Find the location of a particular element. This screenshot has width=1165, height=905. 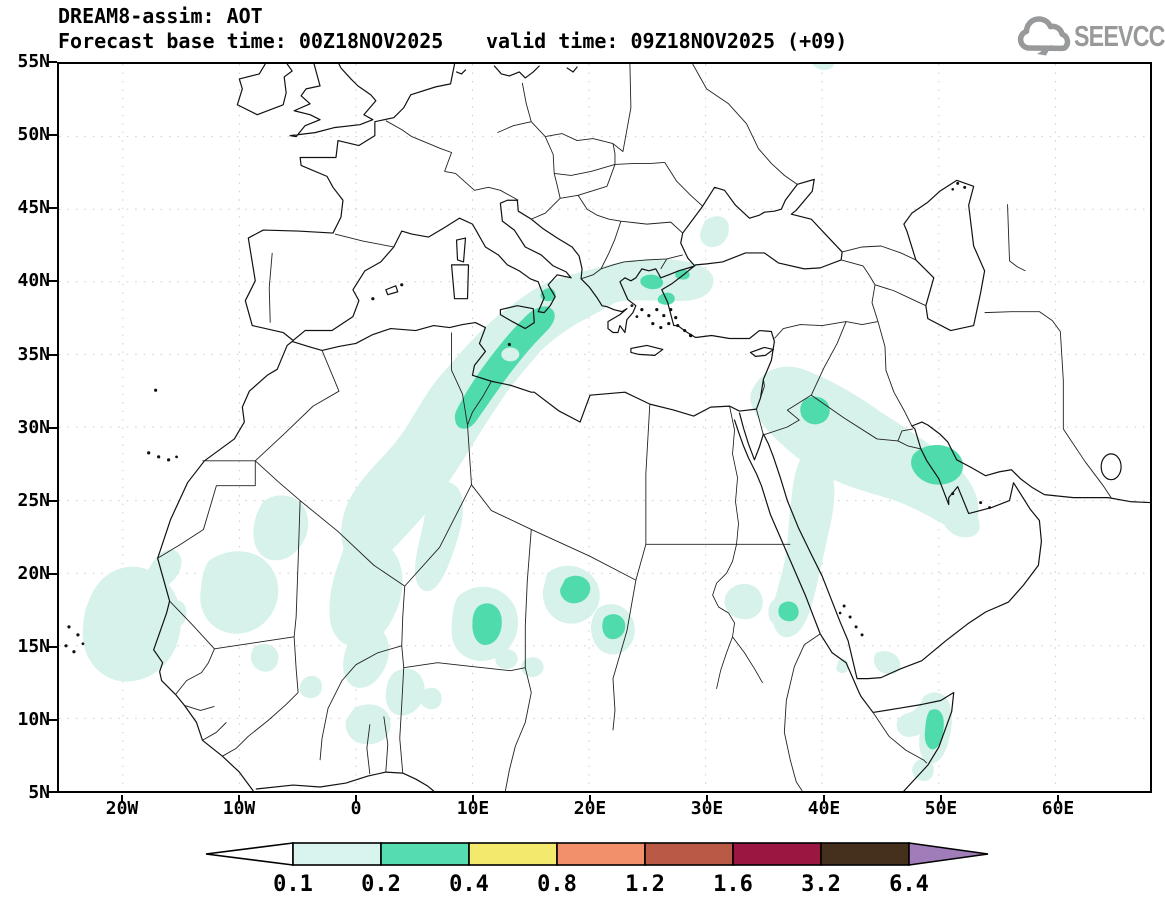

lat-tick-label: 55N is located at coordinates (33, 61).